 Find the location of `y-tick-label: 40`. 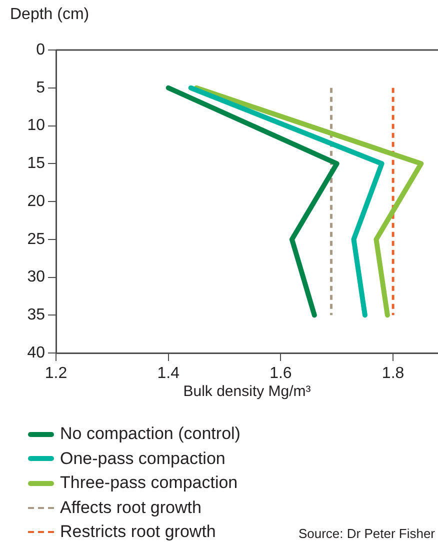

y-tick-label: 40 is located at coordinates (36, 353).